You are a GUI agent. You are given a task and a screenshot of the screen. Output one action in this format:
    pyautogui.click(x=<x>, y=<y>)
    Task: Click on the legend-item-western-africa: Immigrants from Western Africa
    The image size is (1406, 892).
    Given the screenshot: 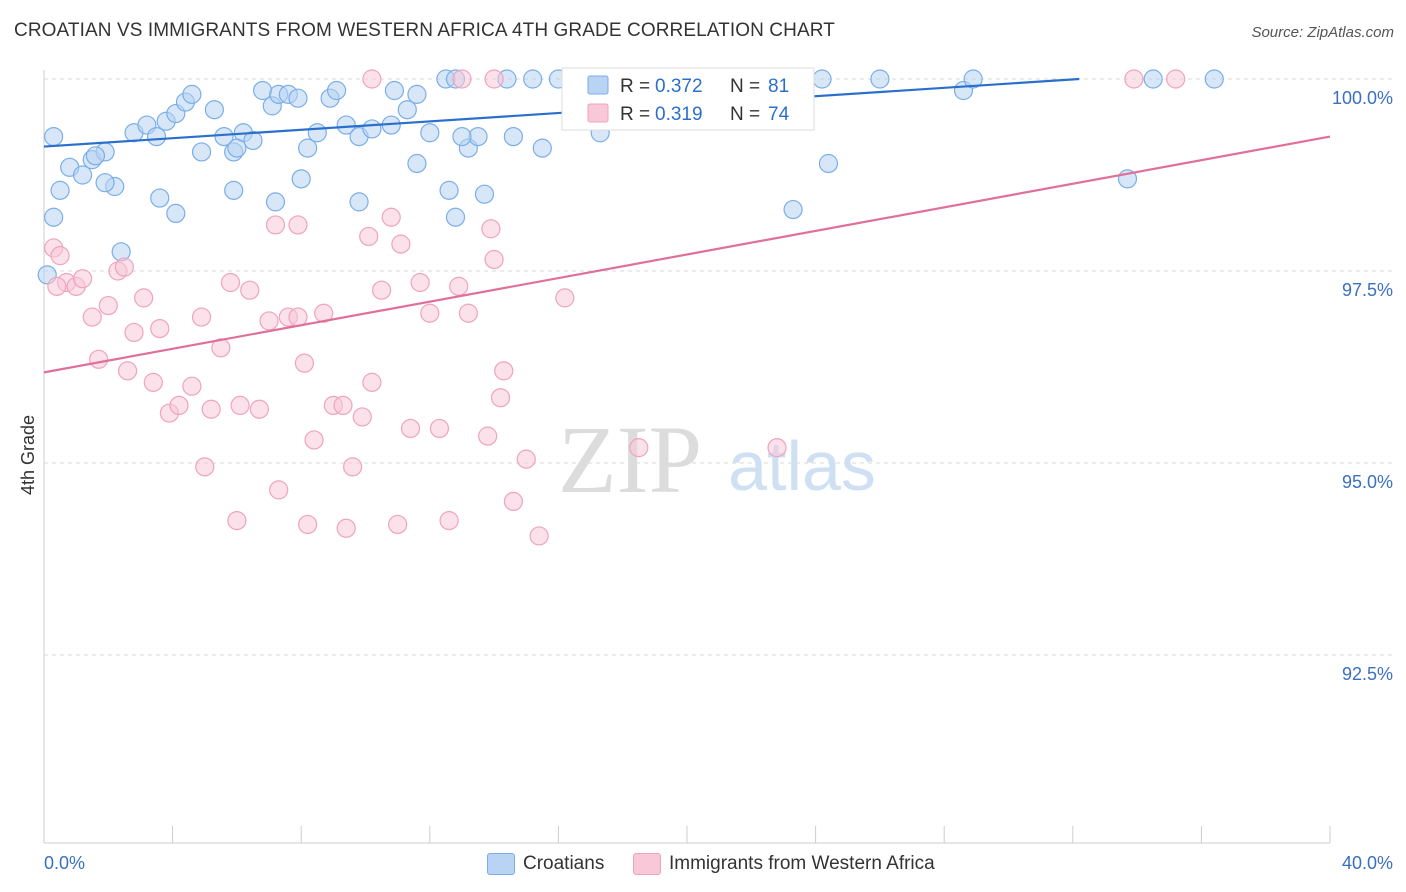 What is the action you would take?
    pyautogui.click(x=784, y=864)
    